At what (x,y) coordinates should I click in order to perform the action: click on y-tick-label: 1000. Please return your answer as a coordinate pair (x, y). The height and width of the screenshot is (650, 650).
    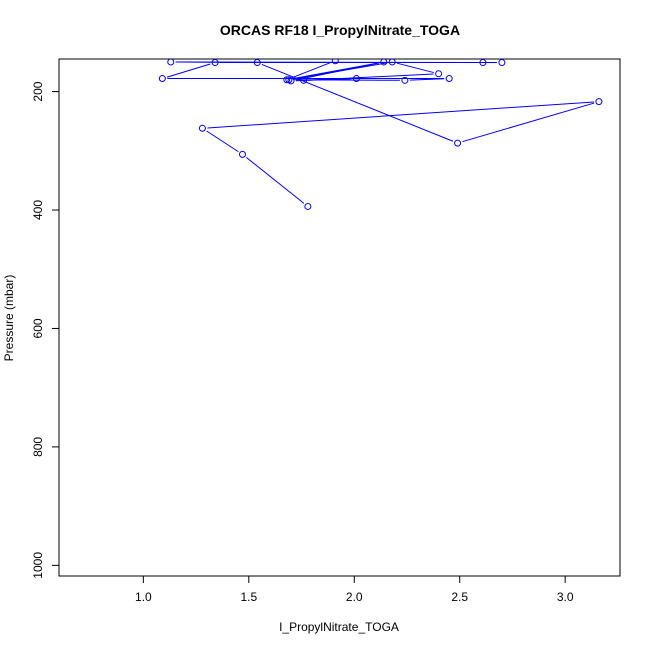
    Looking at the image, I should click on (38, 565).